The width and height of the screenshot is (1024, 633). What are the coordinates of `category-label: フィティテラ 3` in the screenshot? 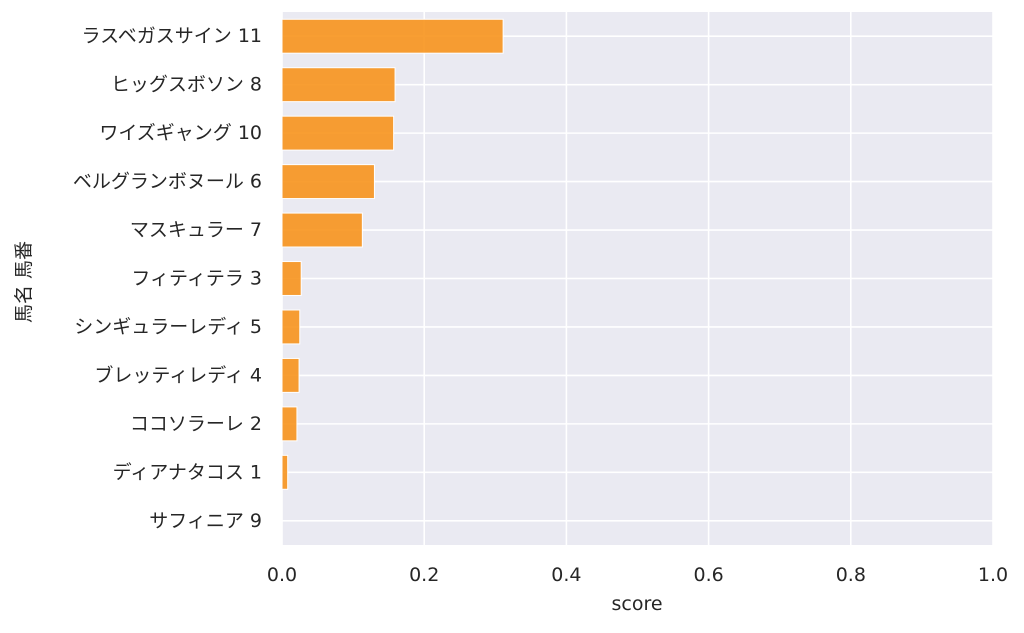 It's located at (196, 279).